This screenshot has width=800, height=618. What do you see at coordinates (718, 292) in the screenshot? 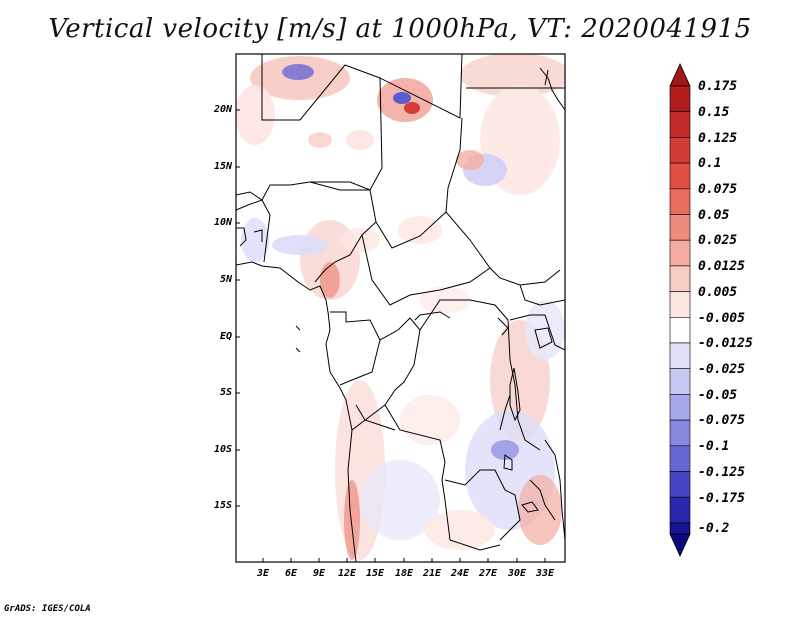
I see `colorbar-label: 0.005` at bounding box center [718, 292].